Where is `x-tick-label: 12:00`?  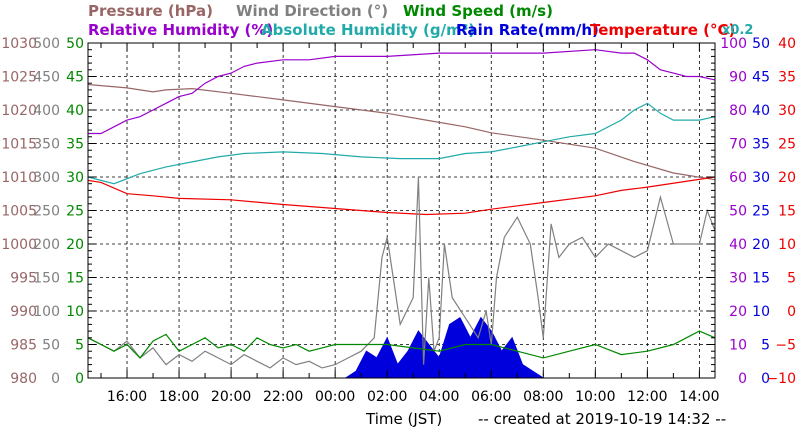 x-tick-label: 12:00 is located at coordinates (647, 397).